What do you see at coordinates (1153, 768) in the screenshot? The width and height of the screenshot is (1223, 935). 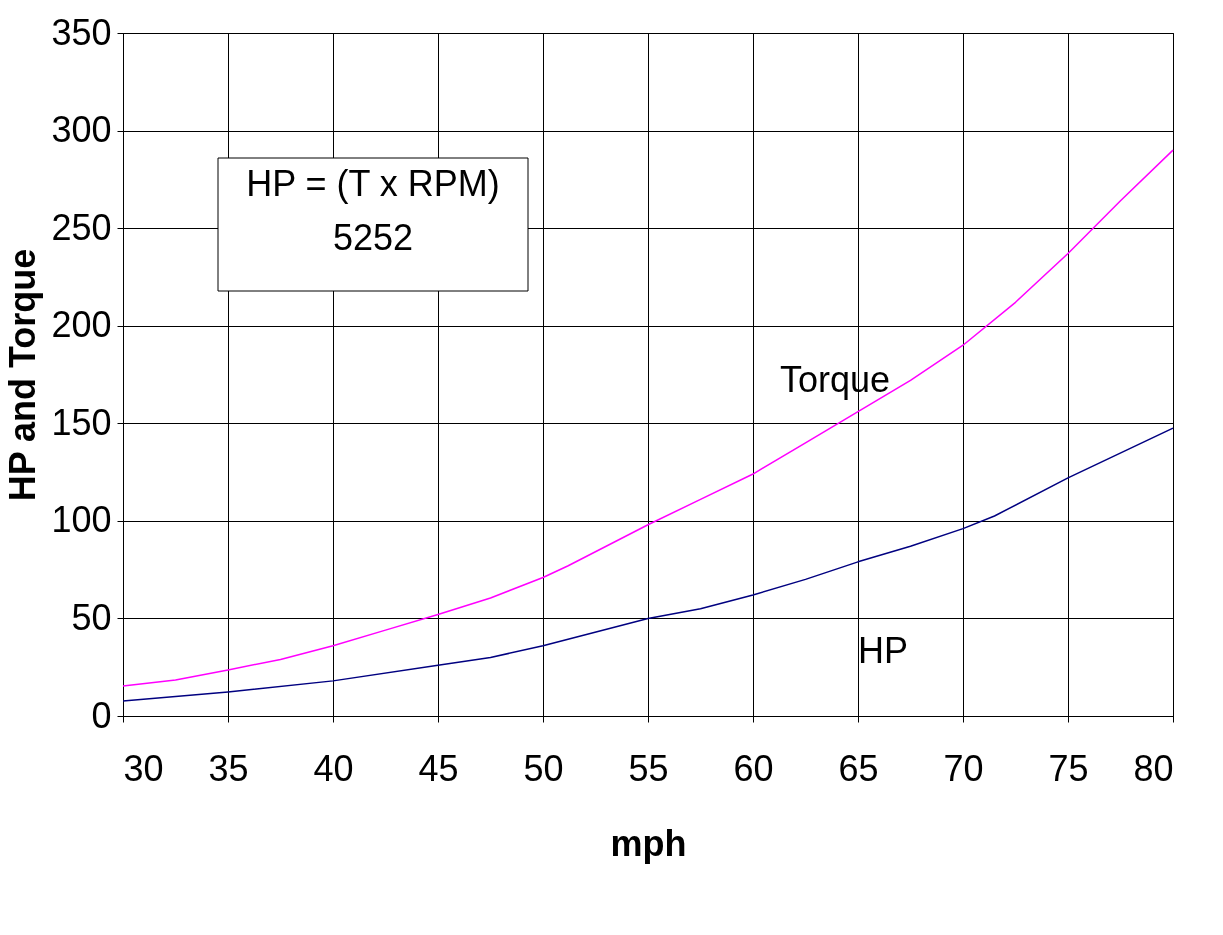 I see `x-tick-label: 80` at bounding box center [1153, 768].